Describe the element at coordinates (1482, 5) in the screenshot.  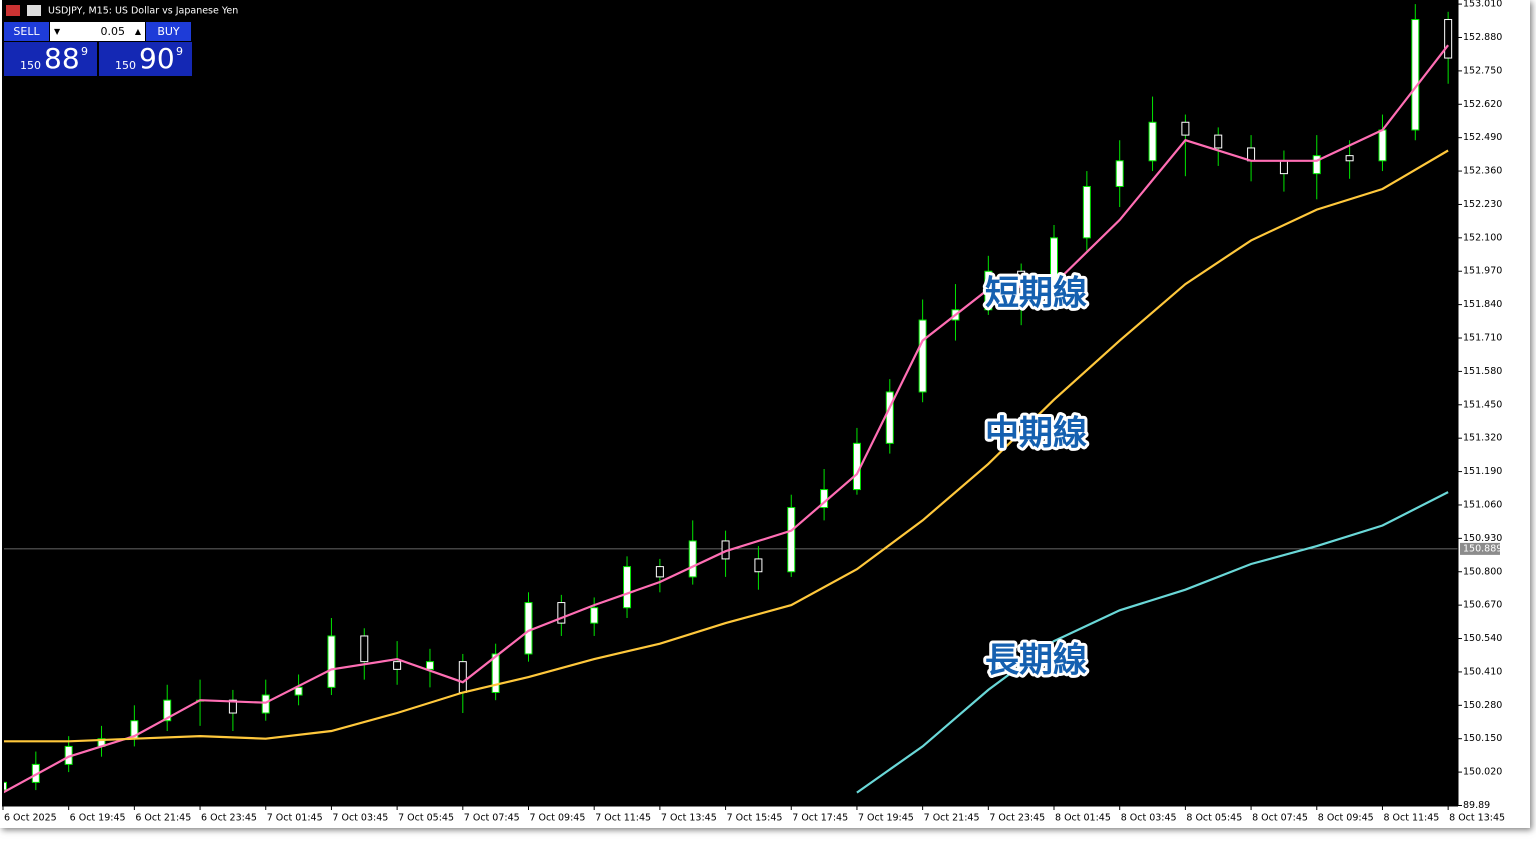
I see `y-tick-label: 153.010` at that location.